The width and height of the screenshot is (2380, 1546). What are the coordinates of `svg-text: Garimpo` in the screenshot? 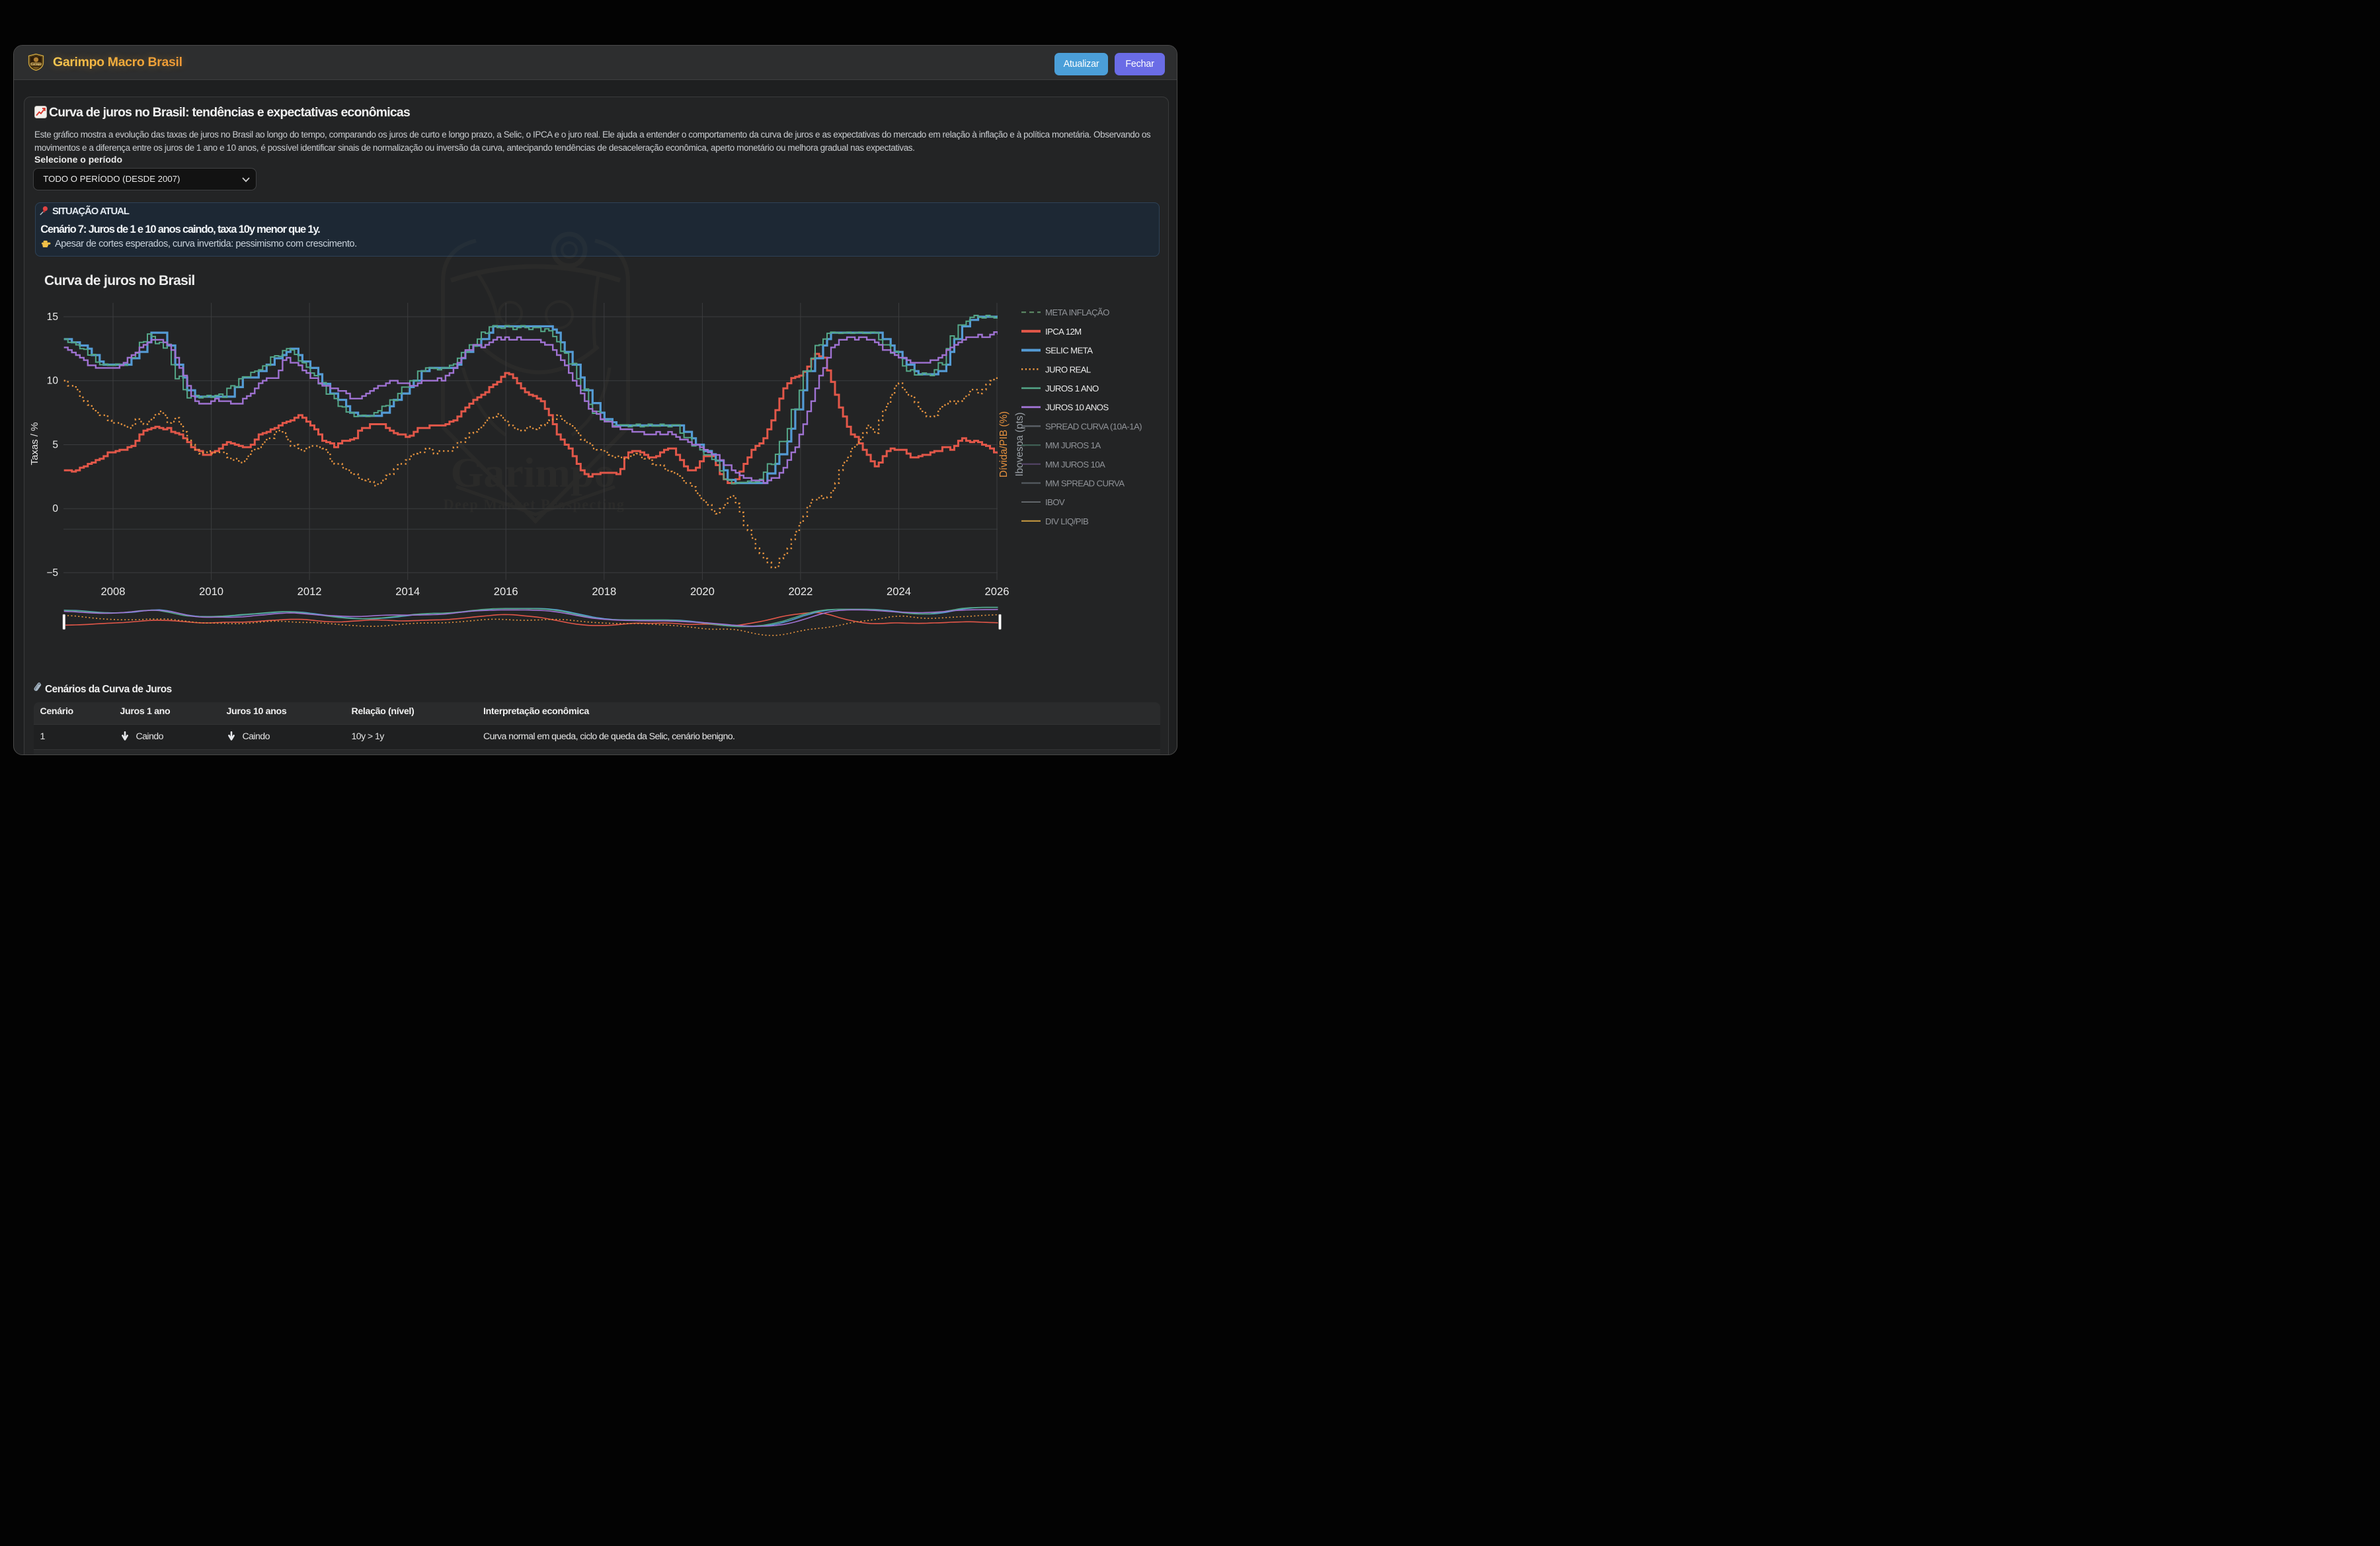 It's located at (36, 64).